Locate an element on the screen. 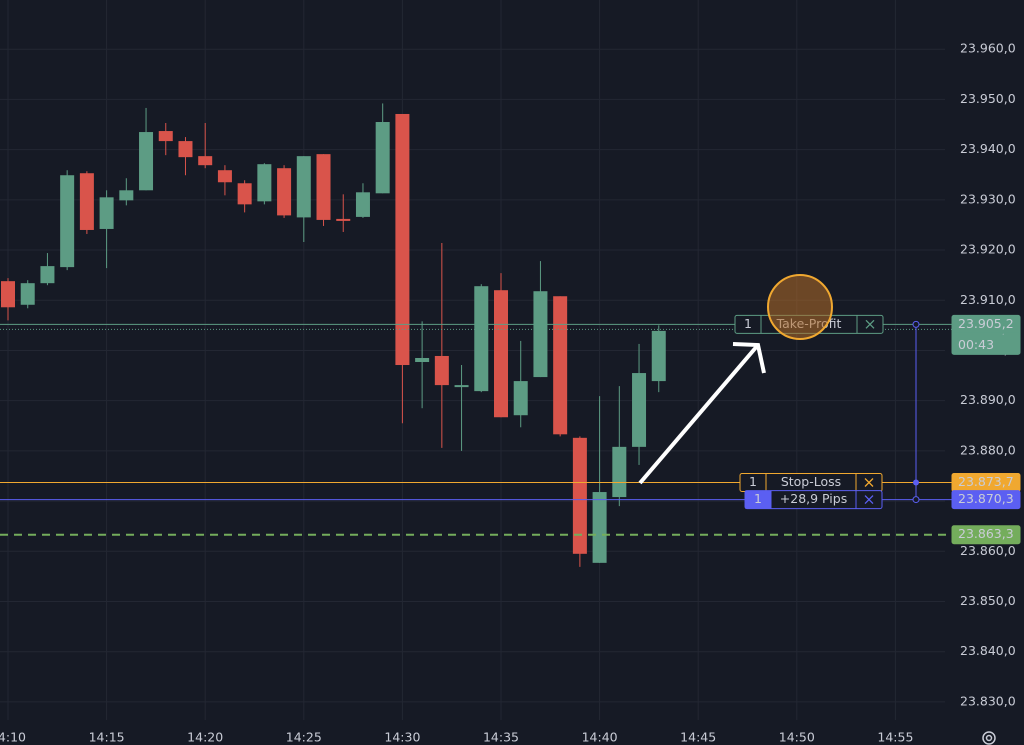 This screenshot has width=1024, height=745. settings-icon is located at coordinates (989, 738).